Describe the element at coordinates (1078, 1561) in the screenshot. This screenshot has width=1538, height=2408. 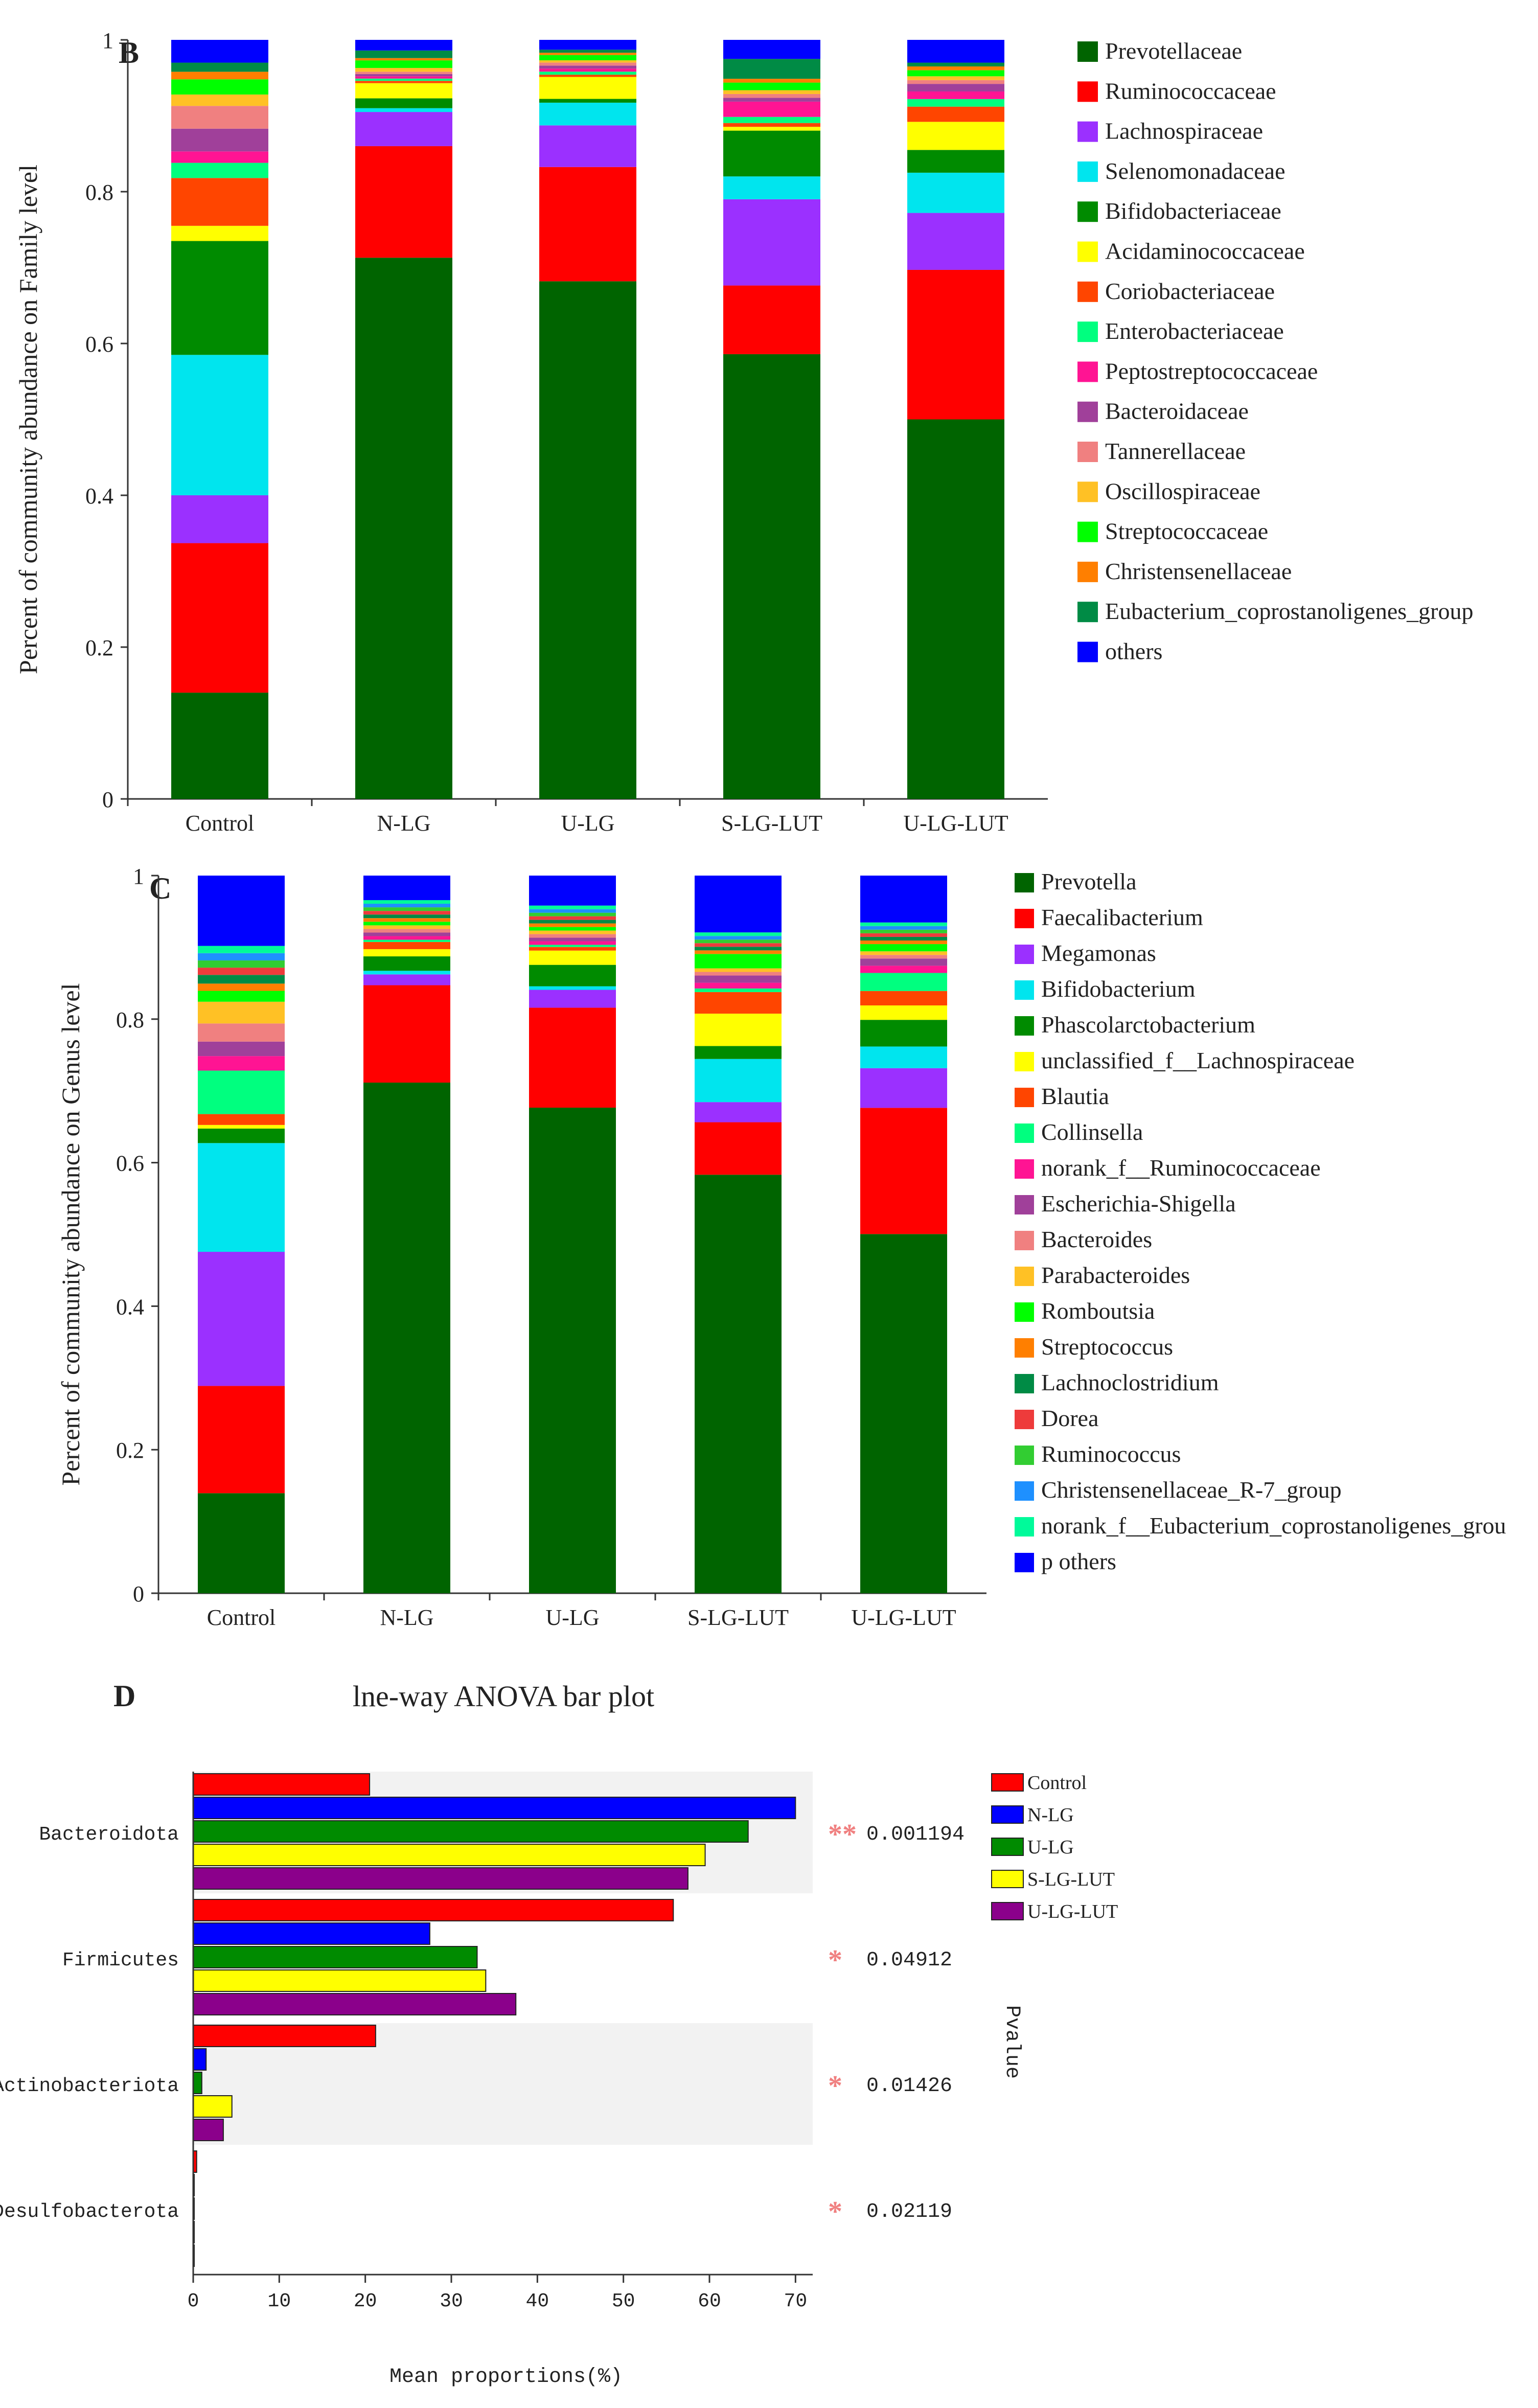
I see `legend-label-p-others: p others` at that location.